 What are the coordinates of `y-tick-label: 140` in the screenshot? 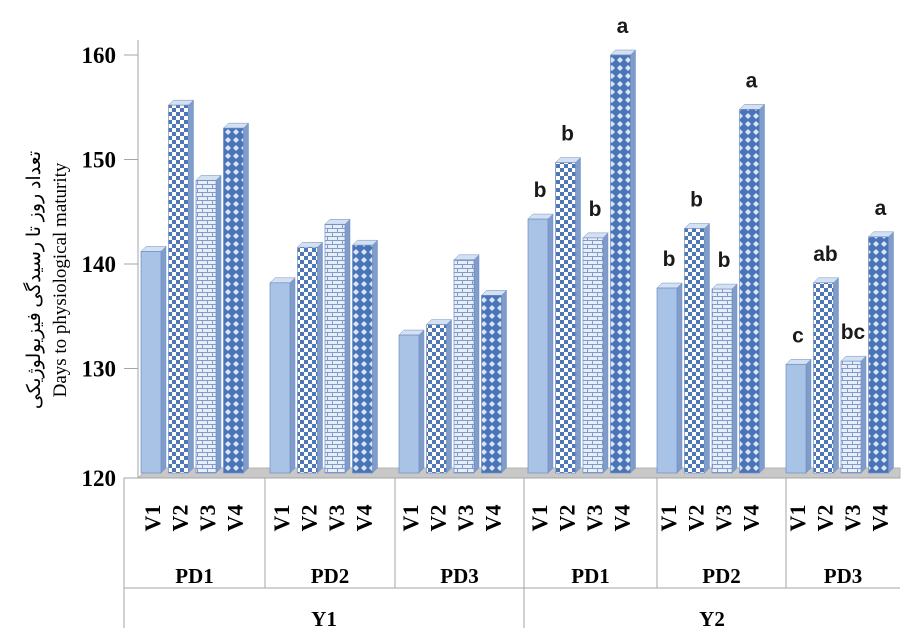 It's located at (99, 264).